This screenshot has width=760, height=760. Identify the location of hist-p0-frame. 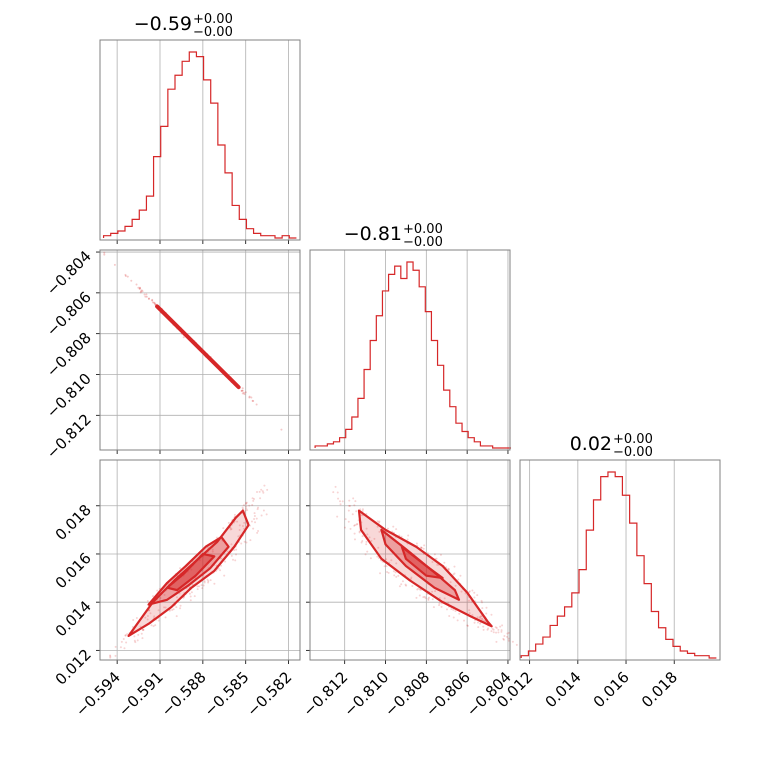
(200, 140).